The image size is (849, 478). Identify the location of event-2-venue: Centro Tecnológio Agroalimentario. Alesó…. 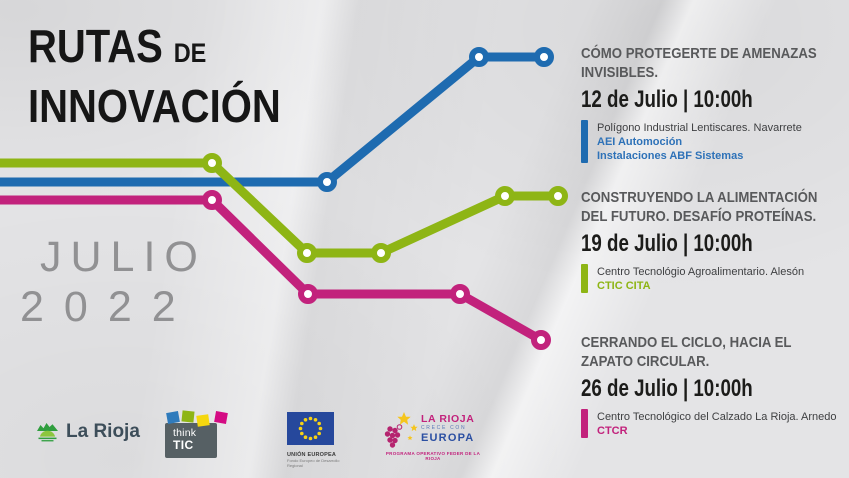
(701, 272).